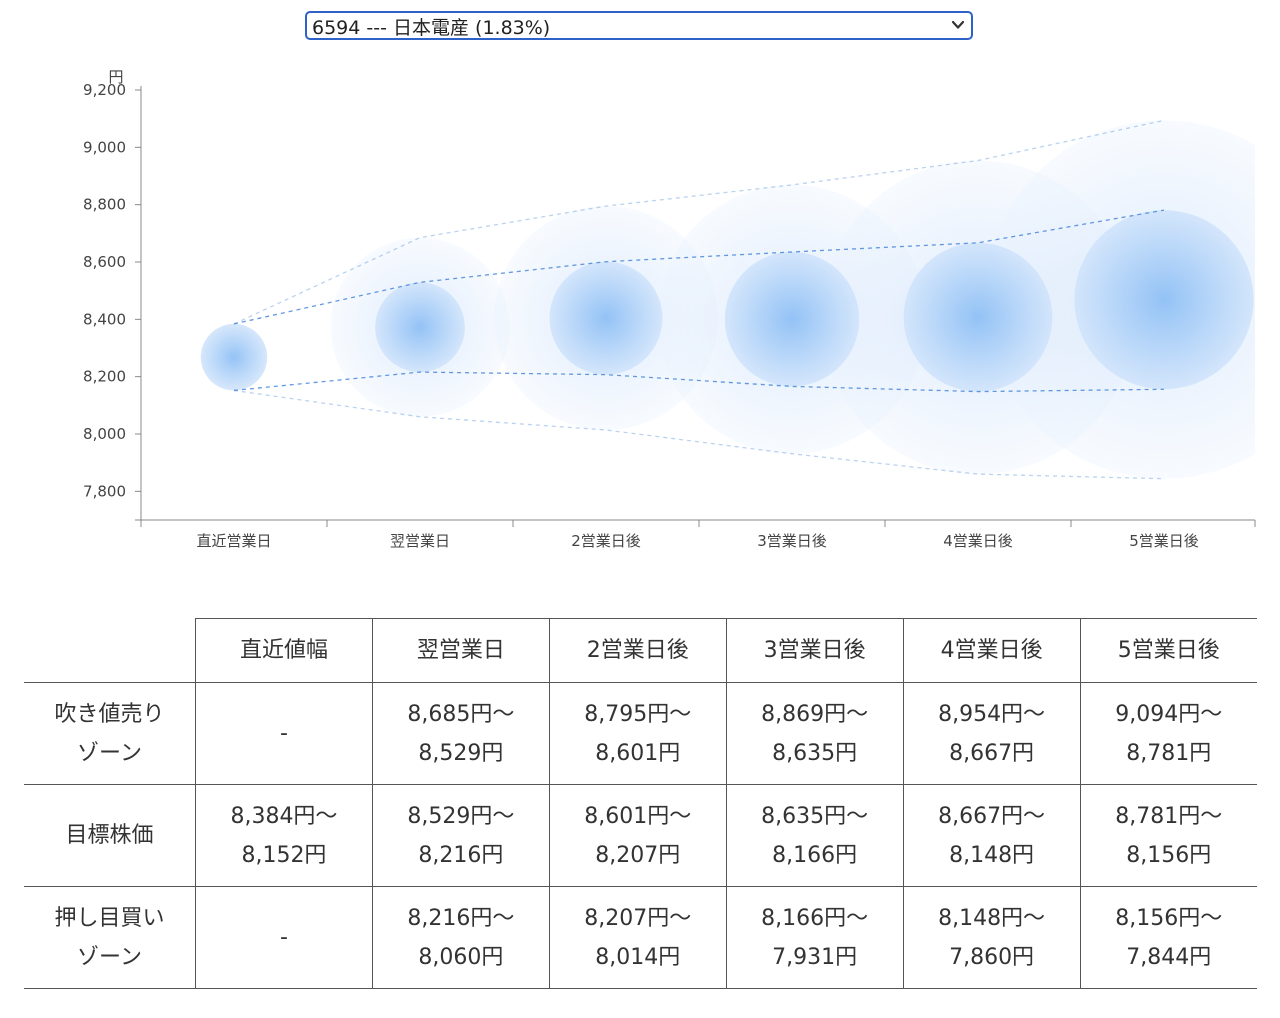 The image size is (1280, 1018). I want to click on price-value: 8,869円〜, so click(815, 714).